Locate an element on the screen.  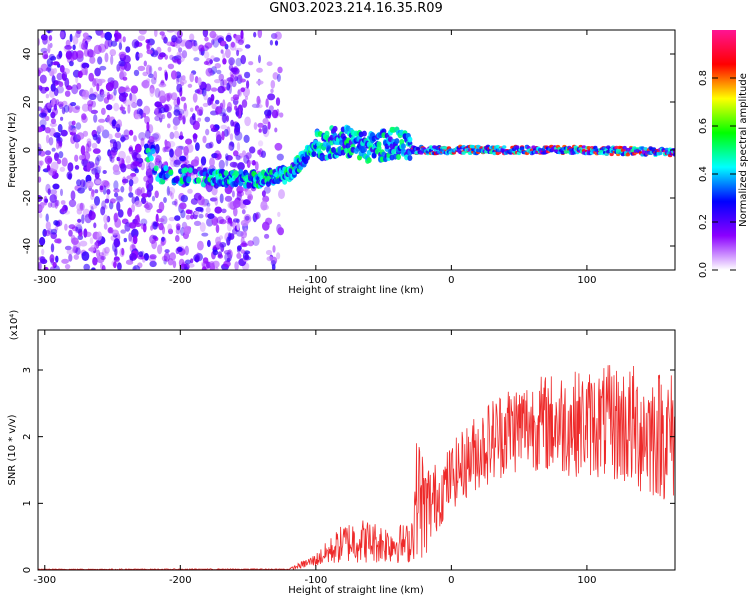
colorbar-tick-label: 0.0 is located at coordinates (703, 270).